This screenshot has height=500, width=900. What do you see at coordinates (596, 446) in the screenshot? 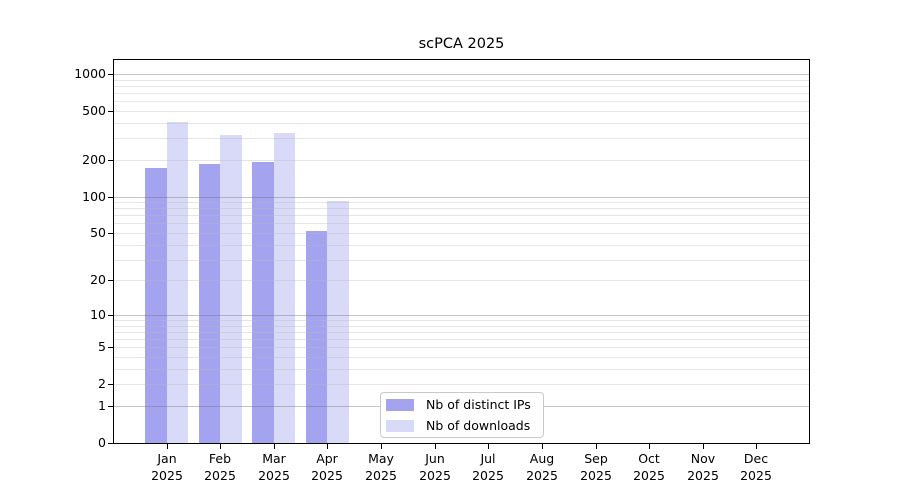
I see `x-tick-mark-sep` at bounding box center [596, 446].